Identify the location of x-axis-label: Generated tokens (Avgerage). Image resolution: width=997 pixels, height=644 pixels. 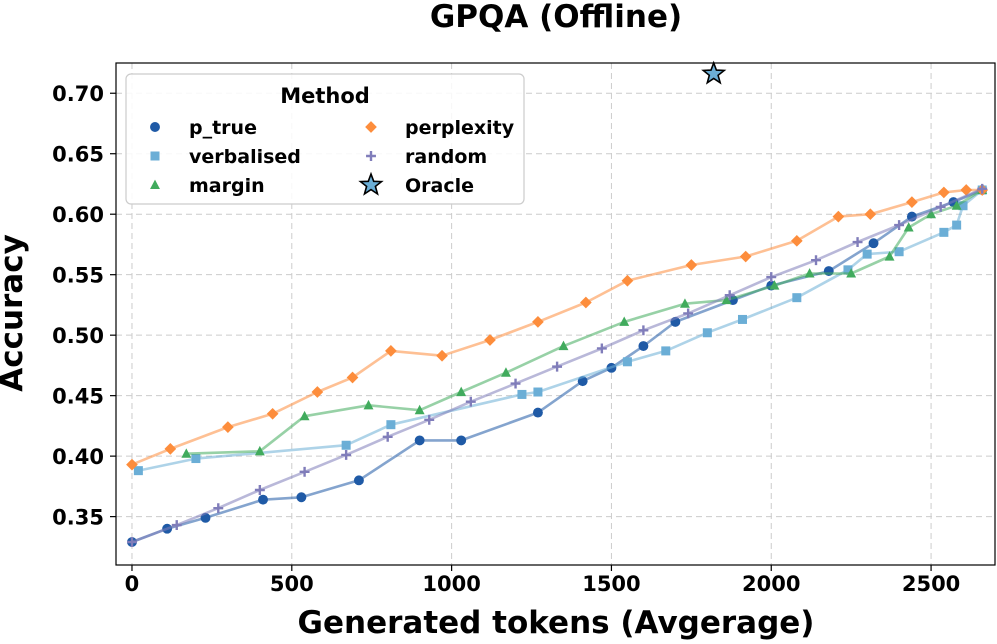
(556, 622).